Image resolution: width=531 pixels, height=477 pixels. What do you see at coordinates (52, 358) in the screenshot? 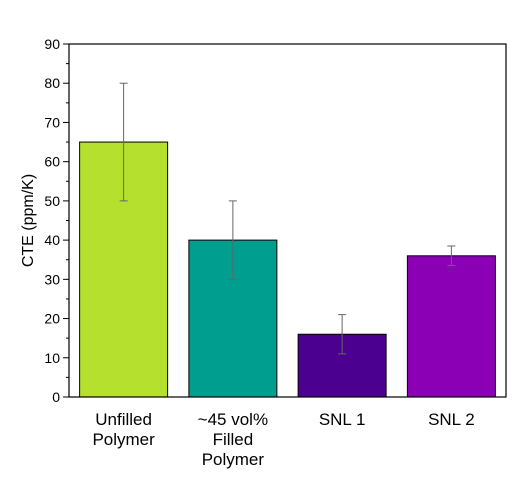
I see `y-tick-label: 10` at bounding box center [52, 358].